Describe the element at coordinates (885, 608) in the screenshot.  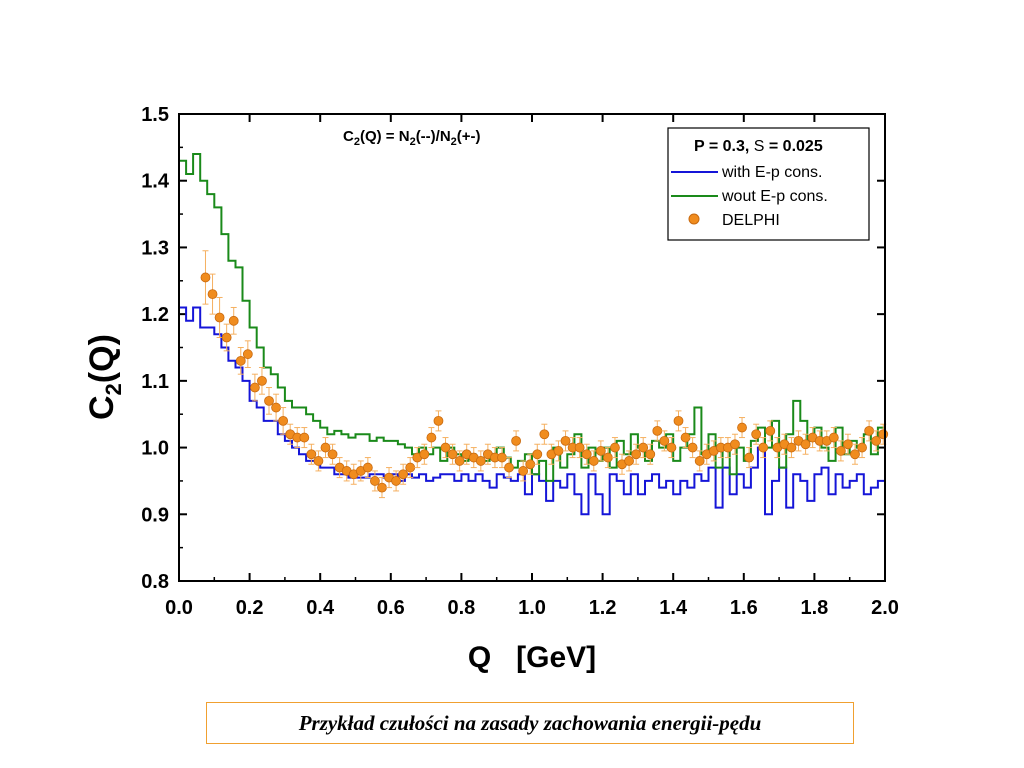
I see `x-tick-label: 2.0` at that location.